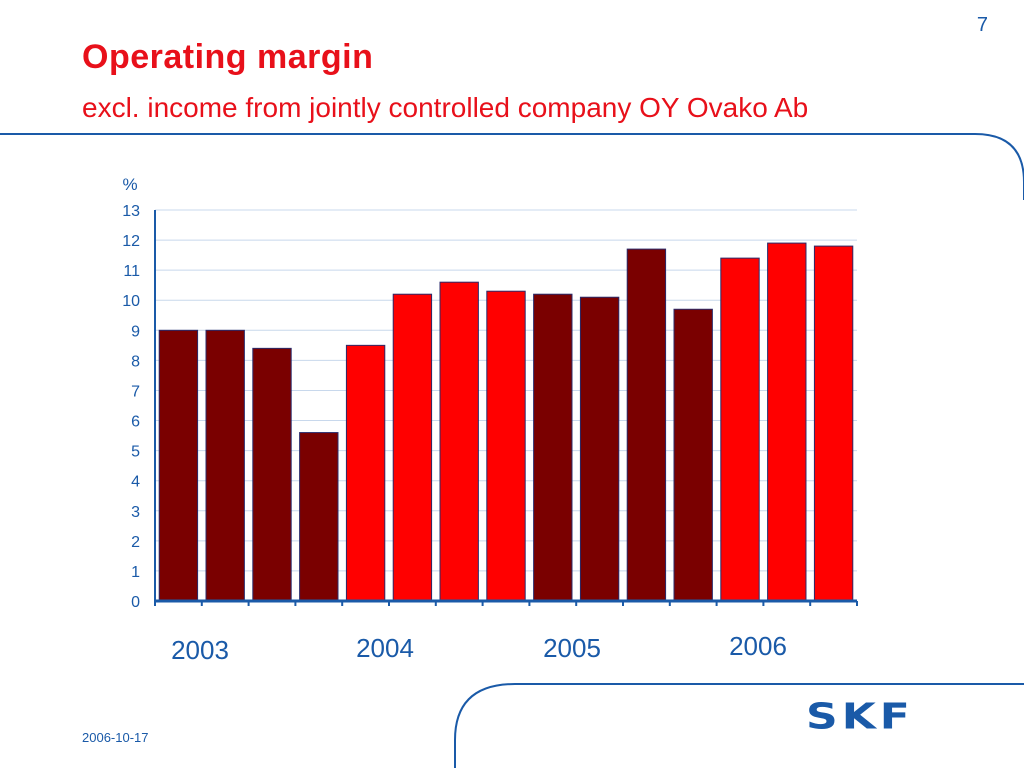 The height and width of the screenshot is (768, 1024). I want to click on page-title: Operating margin, so click(228, 57).